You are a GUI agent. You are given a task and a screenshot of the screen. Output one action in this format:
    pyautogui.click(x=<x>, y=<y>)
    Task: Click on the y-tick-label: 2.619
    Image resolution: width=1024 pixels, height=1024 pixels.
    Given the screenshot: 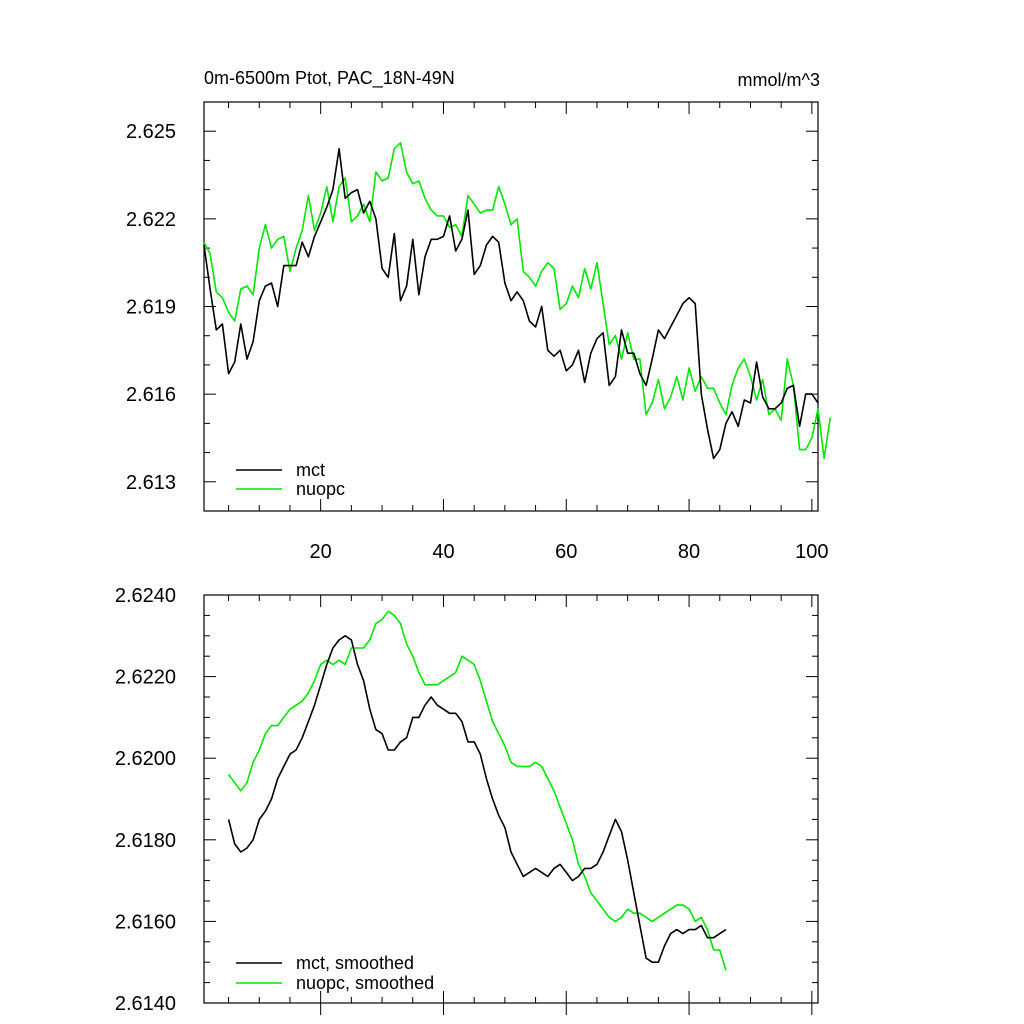 What is the action you would take?
    pyautogui.click(x=151, y=308)
    